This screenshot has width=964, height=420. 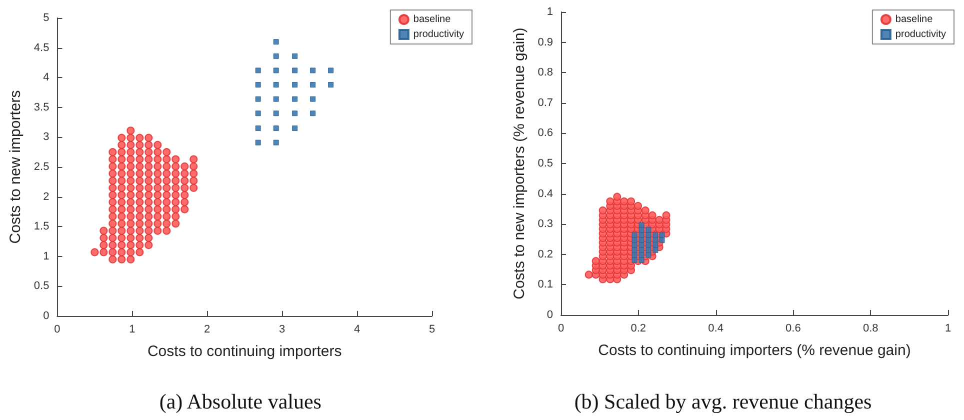 What do you see at coordinates (42, 48) in the screenshot?
I see `y-tick-label: 4.5` at bounding box center [42, 48].